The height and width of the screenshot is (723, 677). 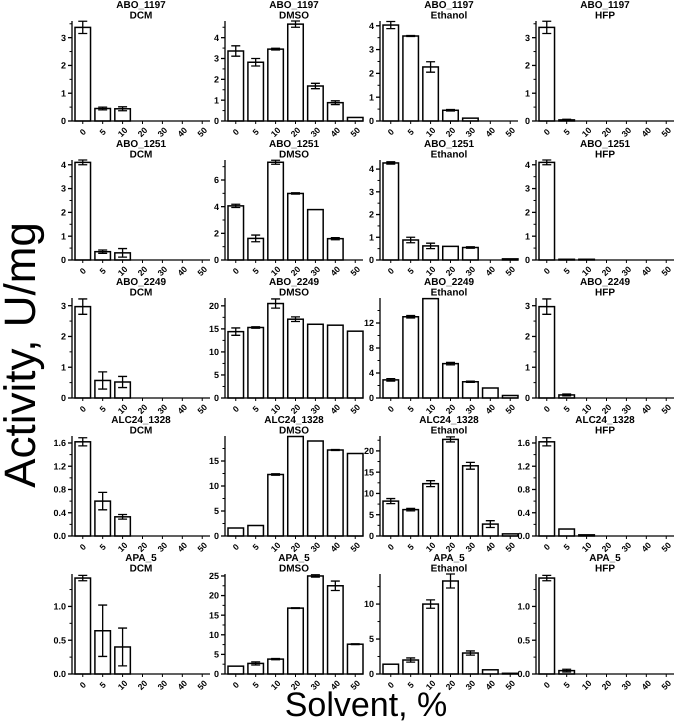 I want to click on y-tick-label: 8, so click(x=371, y=348).